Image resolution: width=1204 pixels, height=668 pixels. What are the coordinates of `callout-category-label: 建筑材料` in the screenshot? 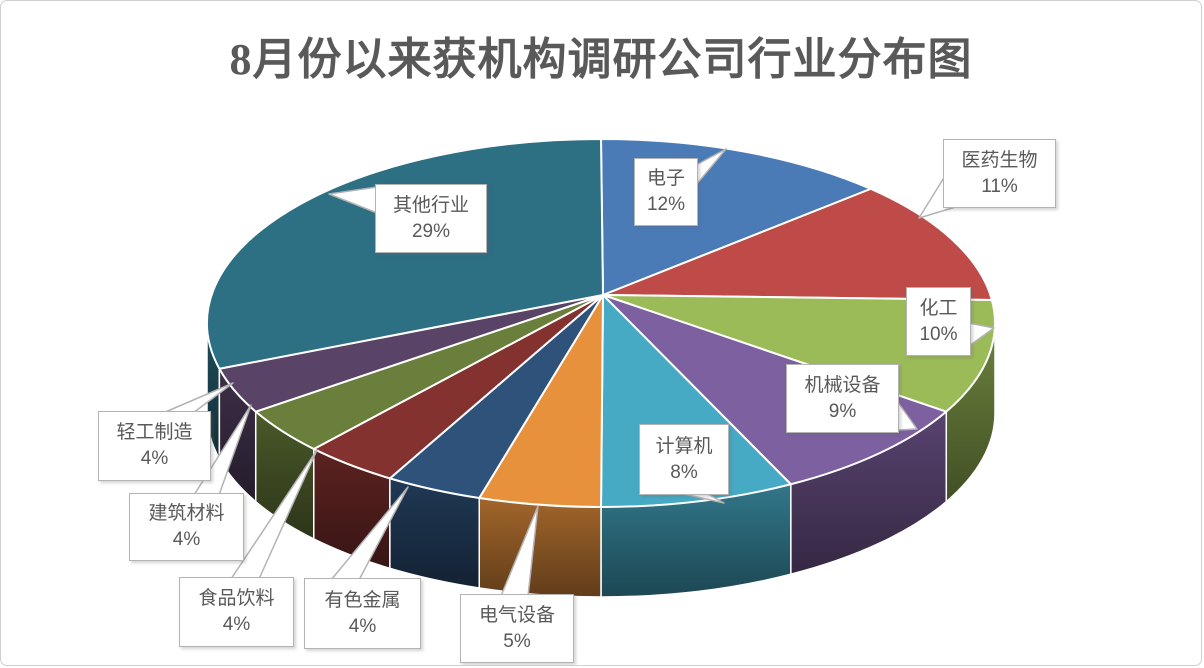 It's located at (186, 513).